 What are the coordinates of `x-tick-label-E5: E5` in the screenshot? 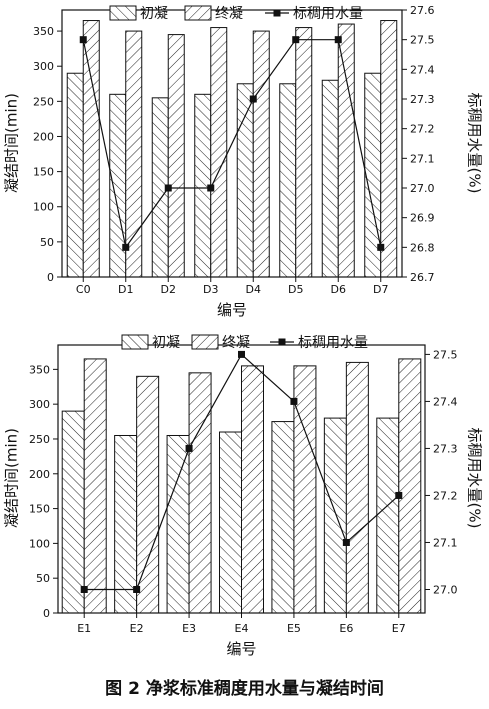 It's located at (294, 628).